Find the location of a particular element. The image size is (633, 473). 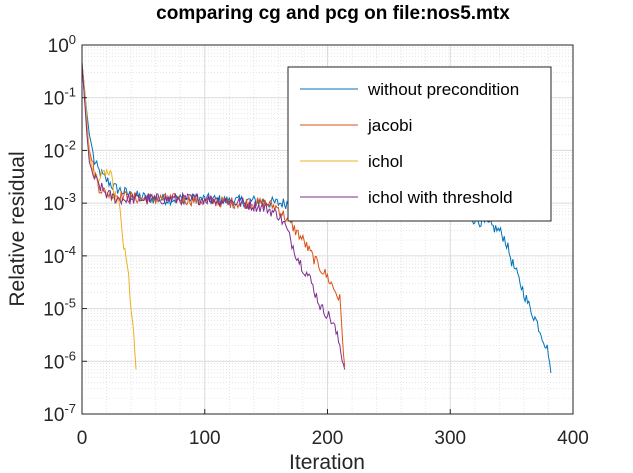

legend-entry: ichol is located at coordinates (385, 161).